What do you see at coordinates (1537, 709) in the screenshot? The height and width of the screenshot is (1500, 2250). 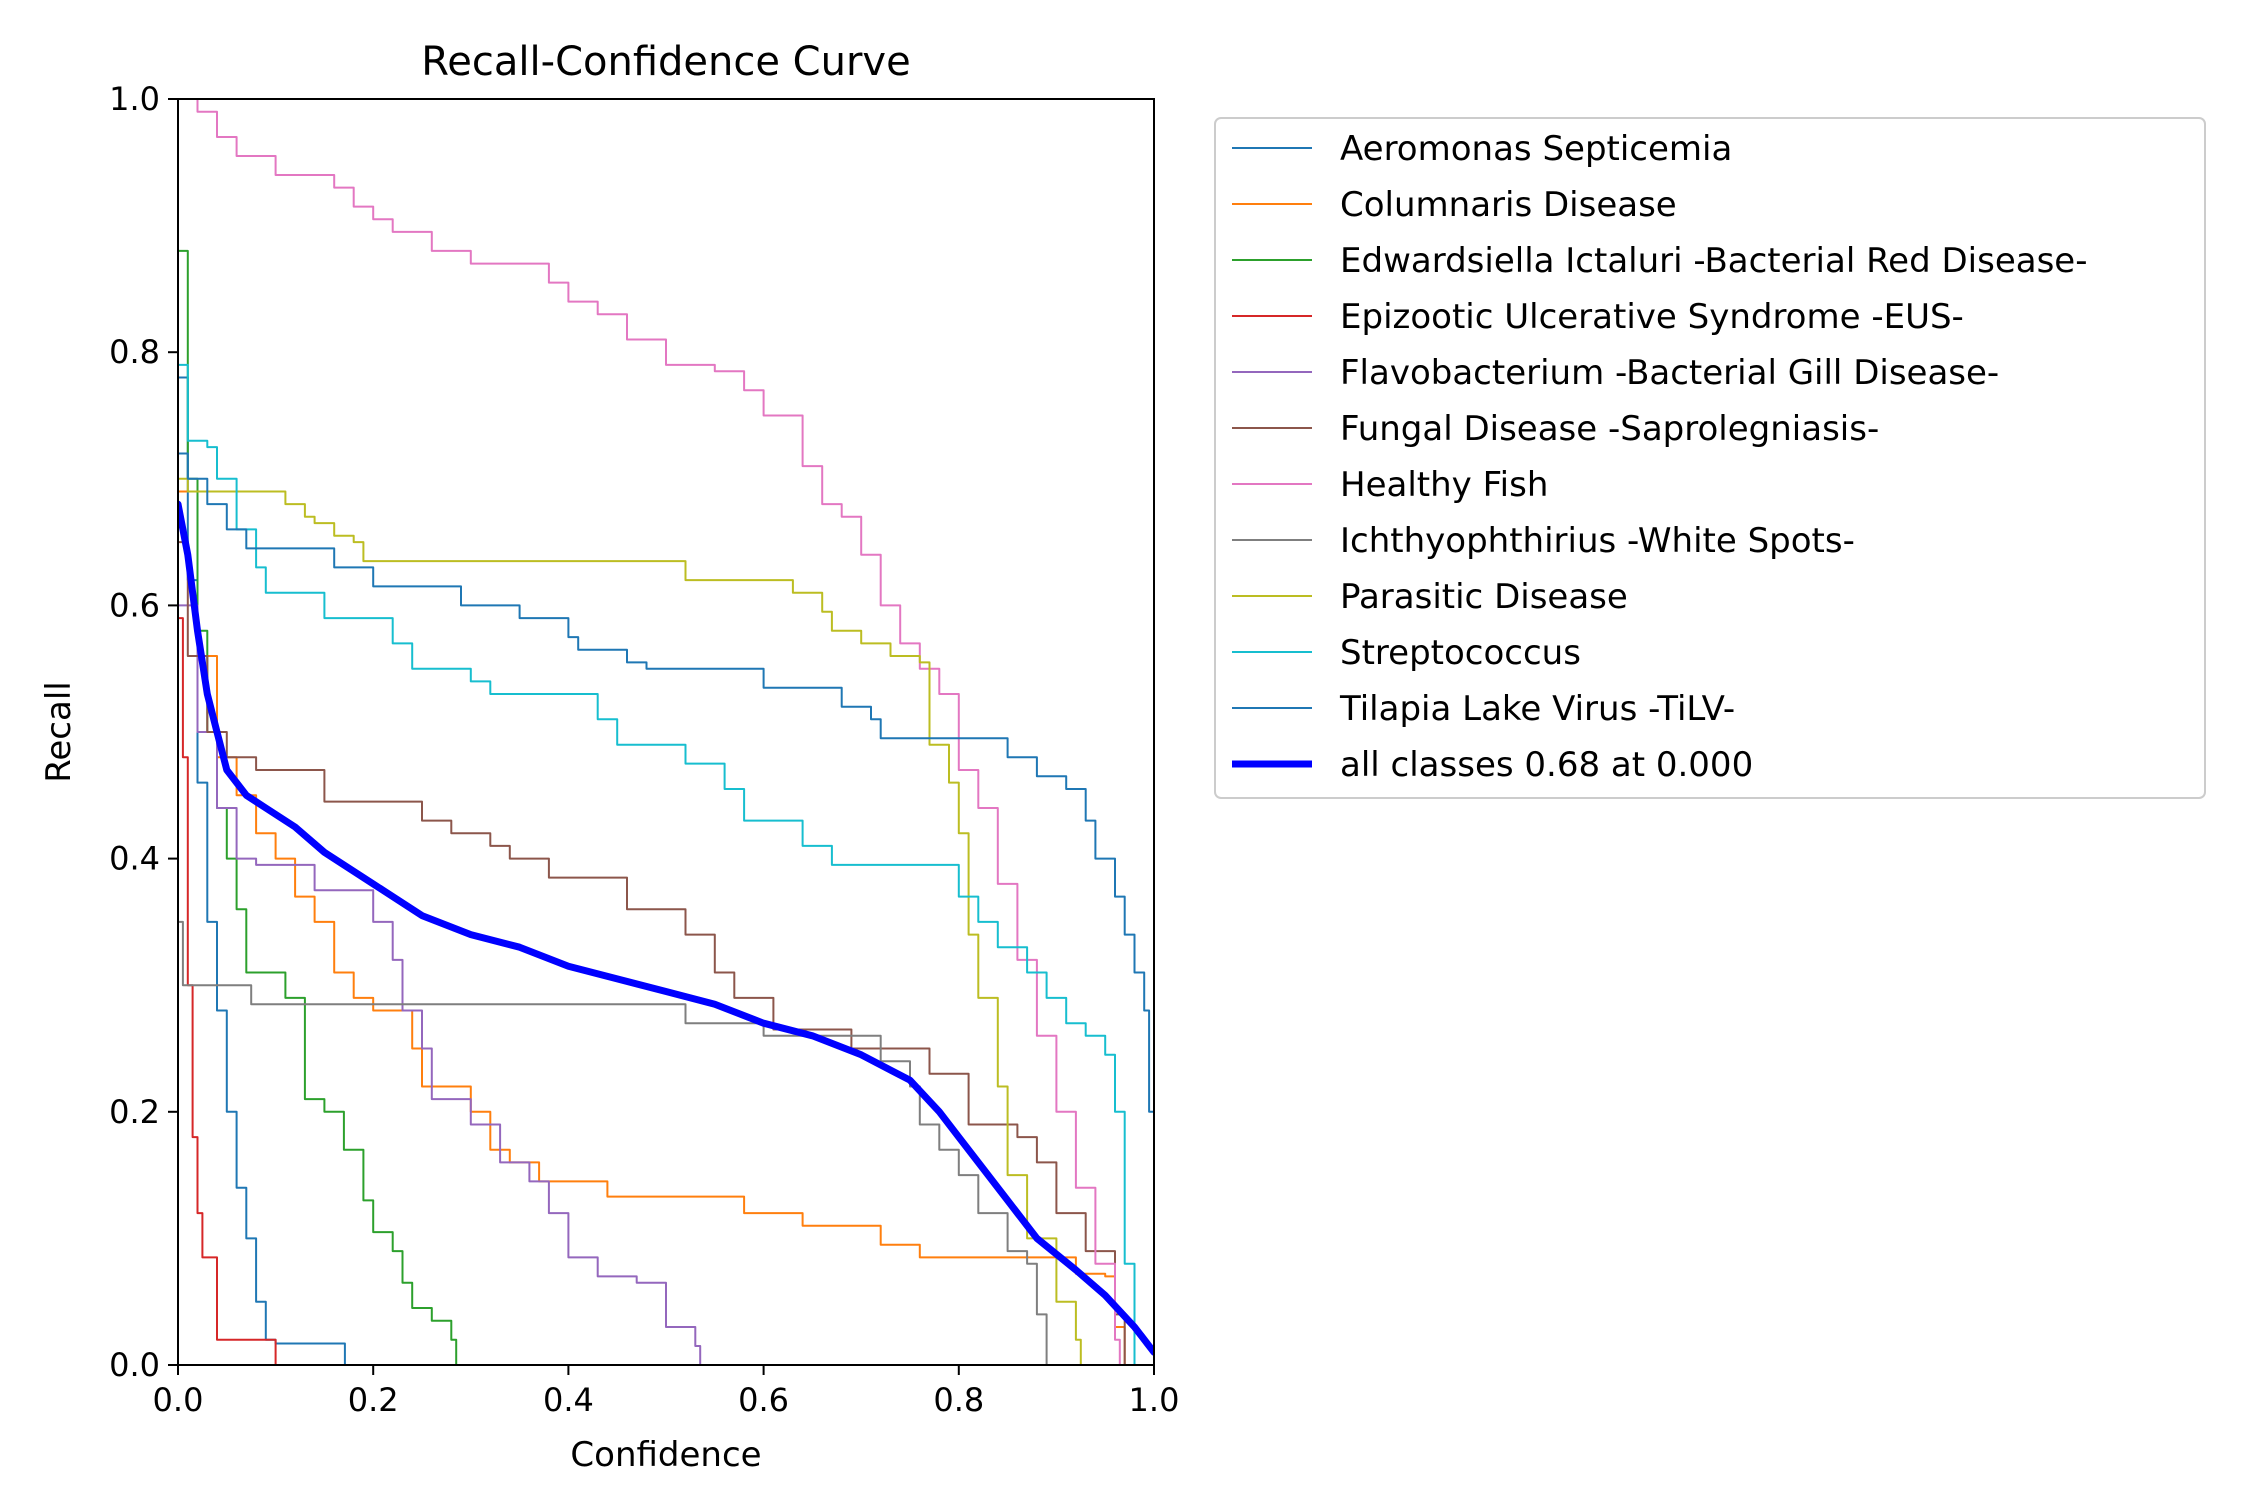 I see `legend-label: Tilapia Lake Virus -TiLV-` at bounding box center [1537, 709].